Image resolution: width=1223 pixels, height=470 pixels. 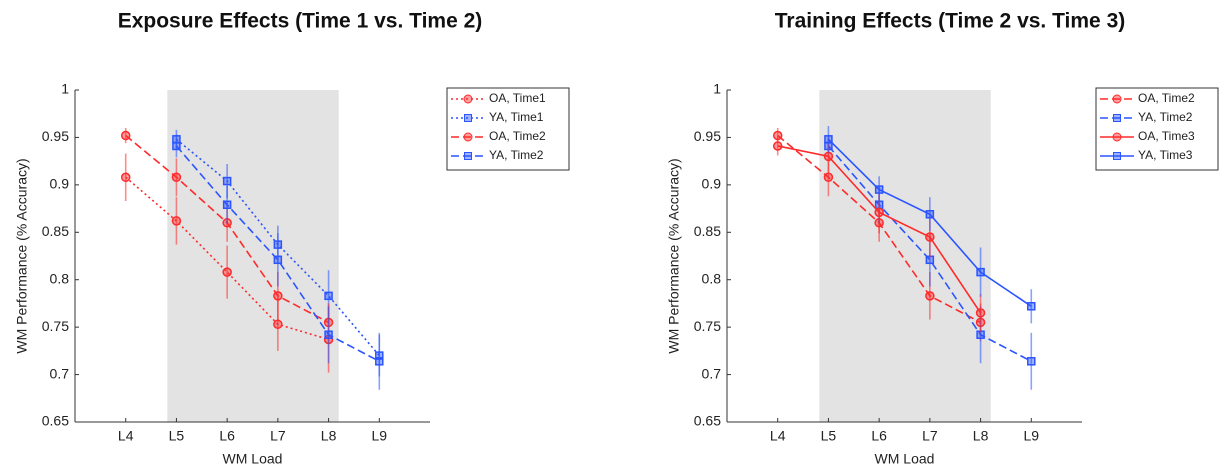 What do you see at coordinates (516, 117) in the screenshot?
I see `legend-label: YA, Time1` at bounding box center [516, 117].